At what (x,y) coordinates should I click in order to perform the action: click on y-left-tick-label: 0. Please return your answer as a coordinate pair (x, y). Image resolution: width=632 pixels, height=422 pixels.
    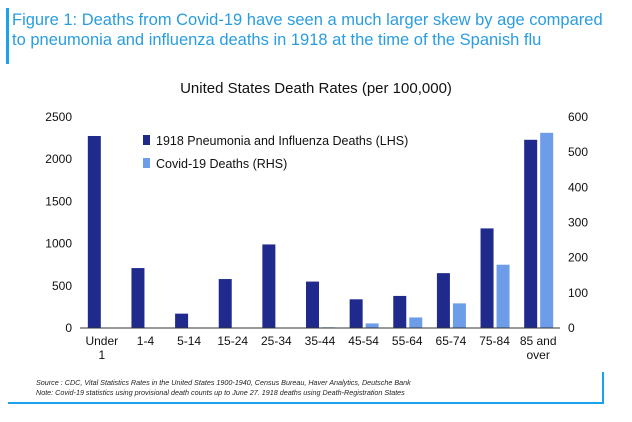
    Looking at the image, I should click on (68, 328).